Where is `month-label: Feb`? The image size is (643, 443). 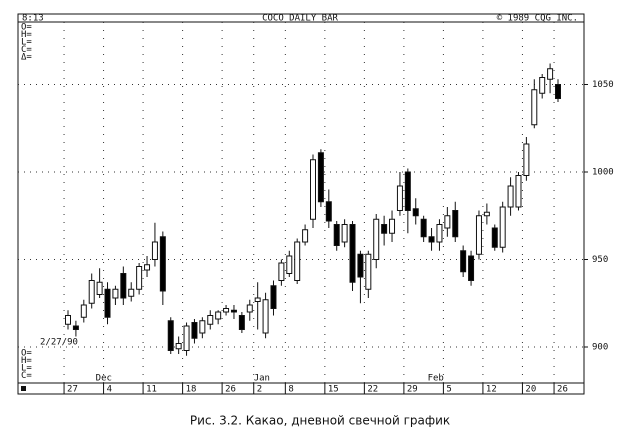
month-label: Feb is located at coordinates (436, 379).